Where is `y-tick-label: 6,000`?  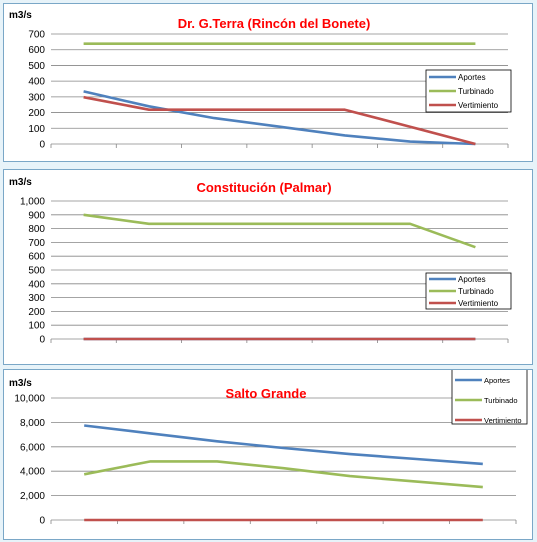
y-tick-label: 6,000 is located at coordinates (32, 447).